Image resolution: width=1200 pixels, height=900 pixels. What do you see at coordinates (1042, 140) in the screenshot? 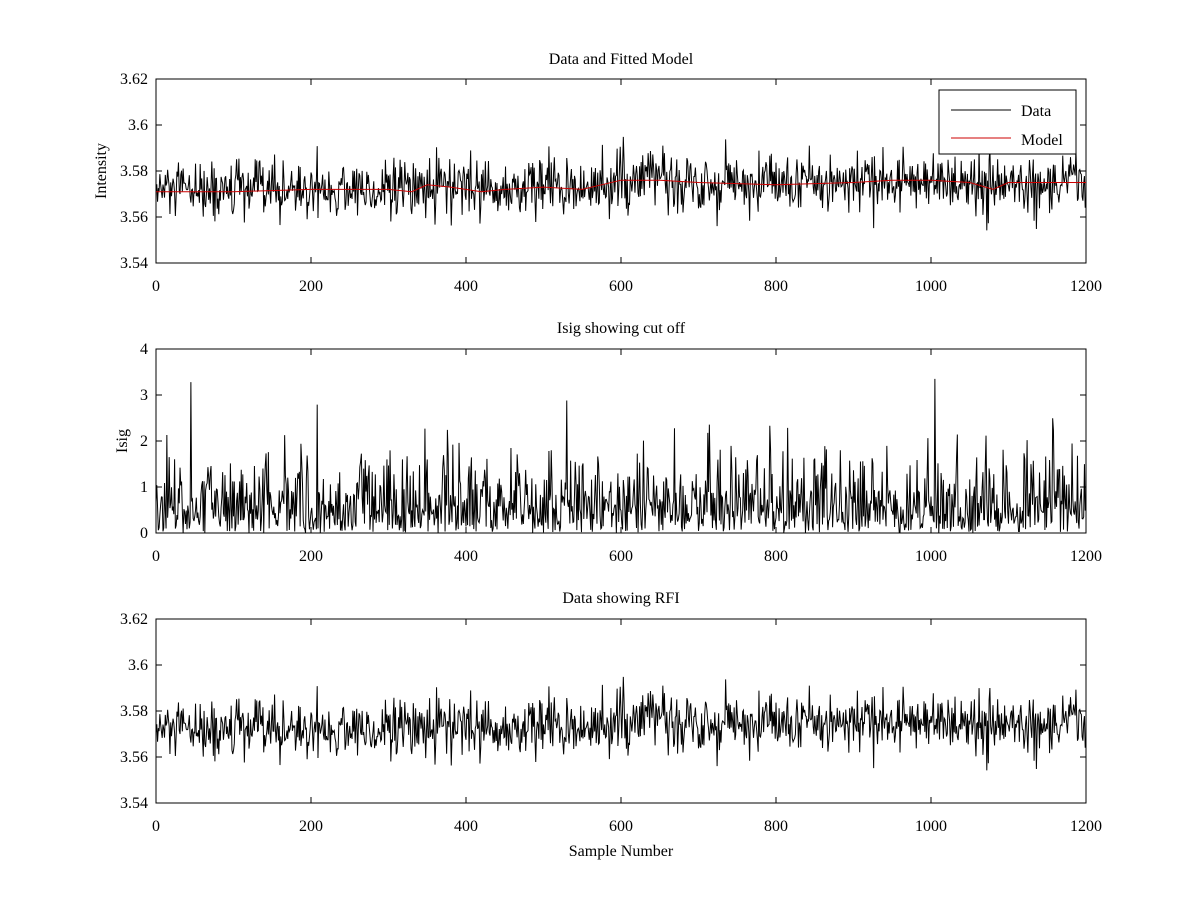
I see `legend-label-model: Model` at bounding box center [1042, 140].